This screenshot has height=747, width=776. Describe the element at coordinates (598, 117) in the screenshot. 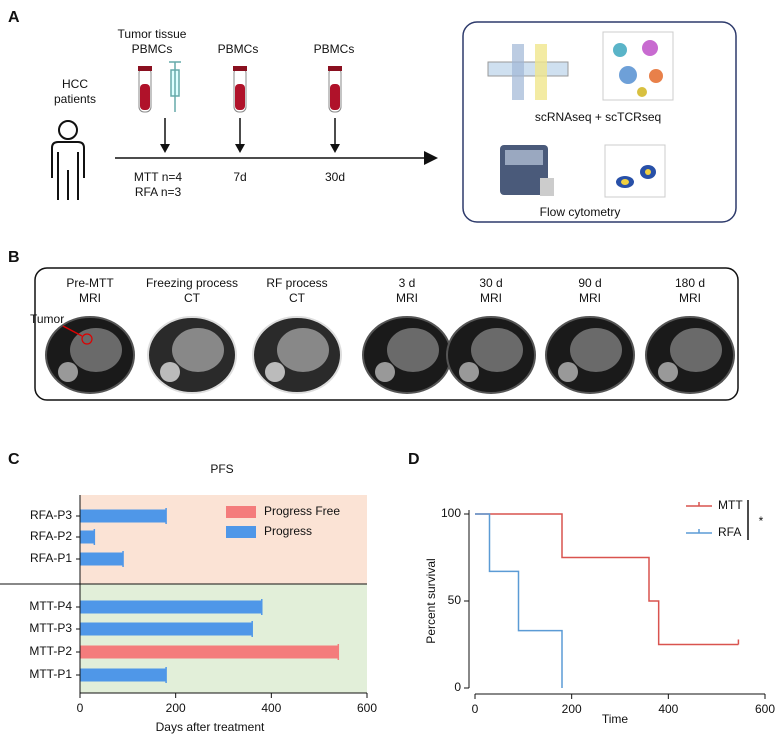

I see `assay-label: scRNAseq + scTCRseq` at that location.